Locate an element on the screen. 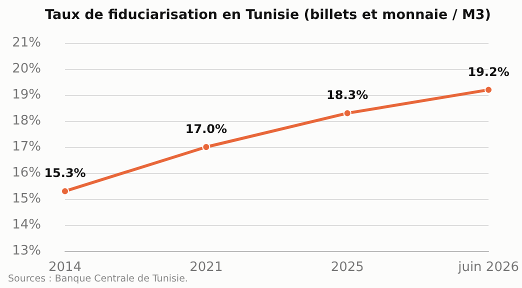 This screenshot has width=522, height=288. chart-title: Taux de fiduciarisation en Tunisie (billets et monnaie / M3) is located at coordinates (268, 15).